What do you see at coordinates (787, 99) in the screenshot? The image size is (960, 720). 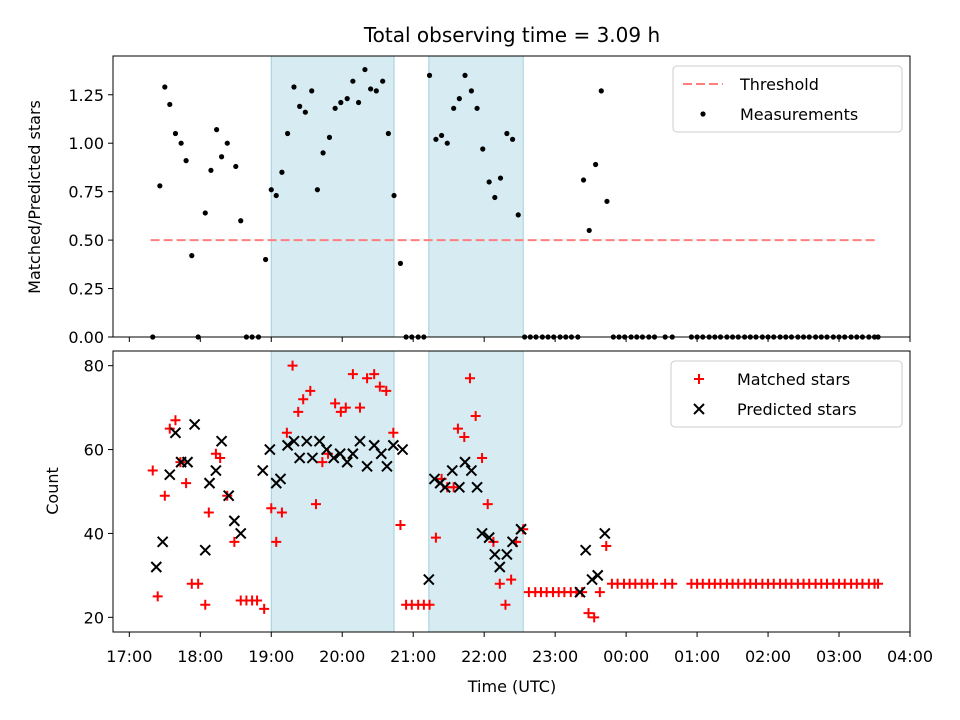 I see `top-legend: Threshold Measurements` at bounding box center [787, 99].